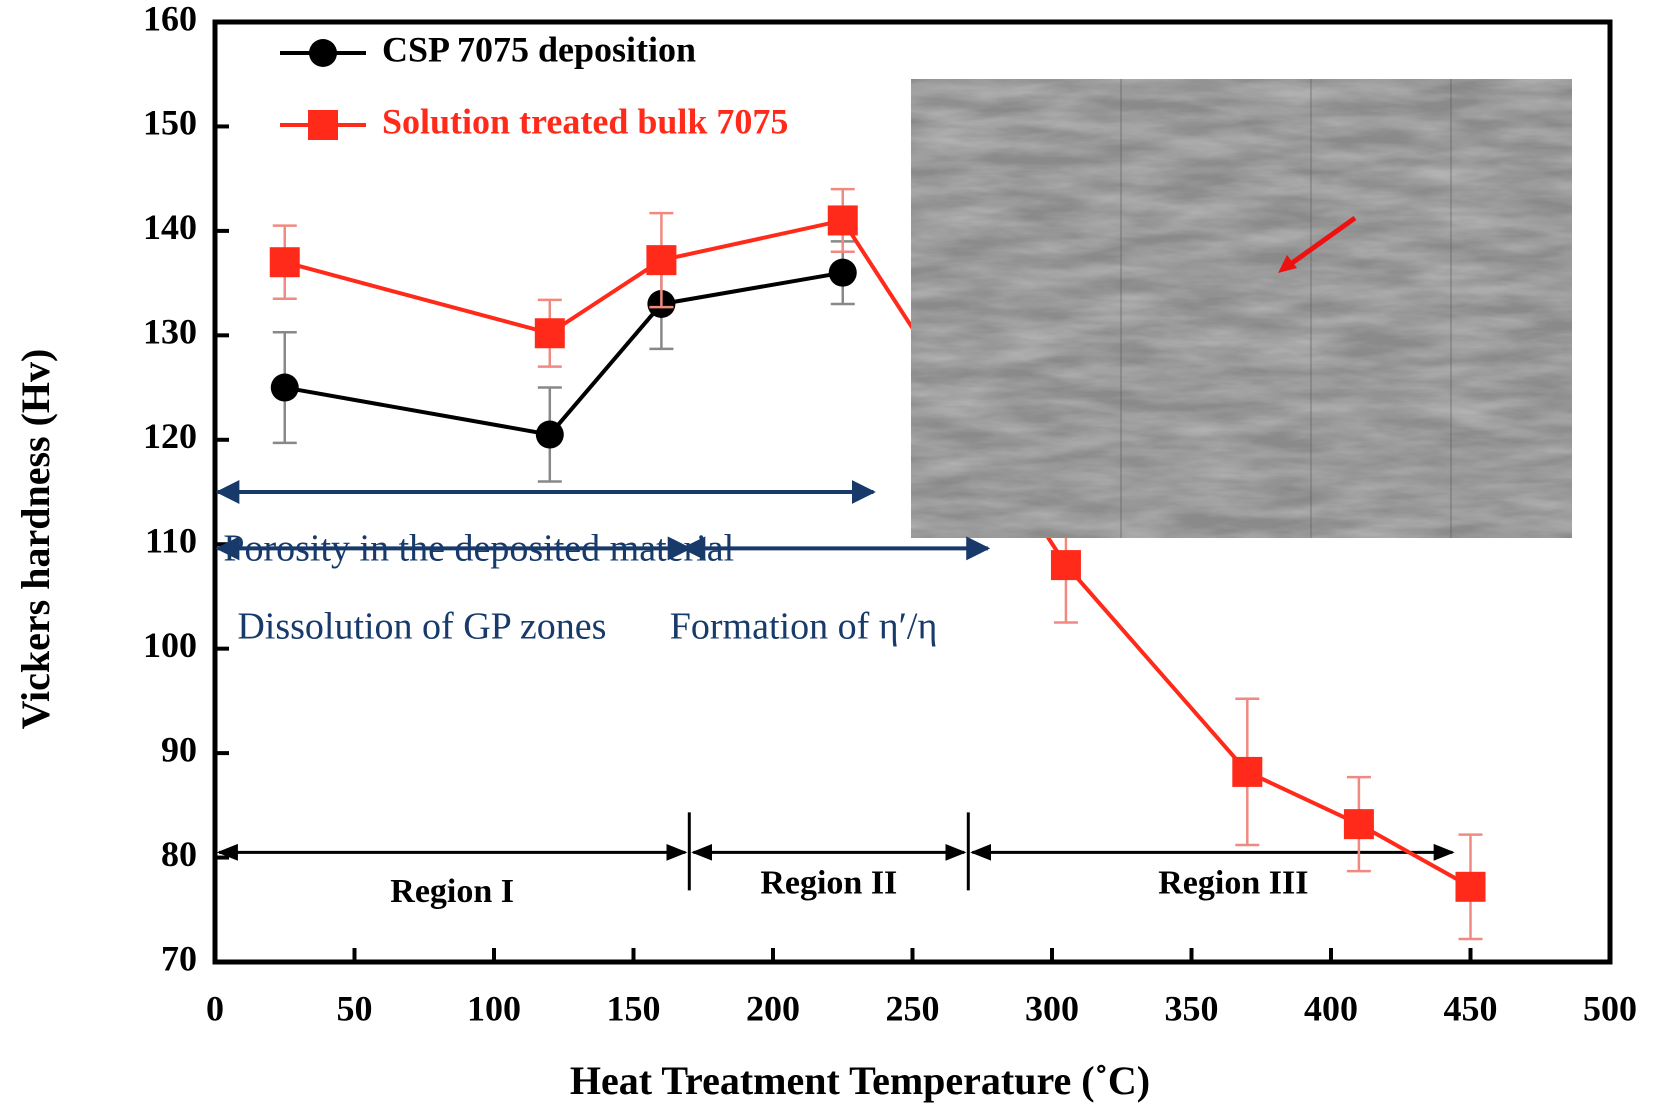 The width and height of the screenshot is (1654, 1118). I want to click on y-tick-label: 140, so click(170, 227).